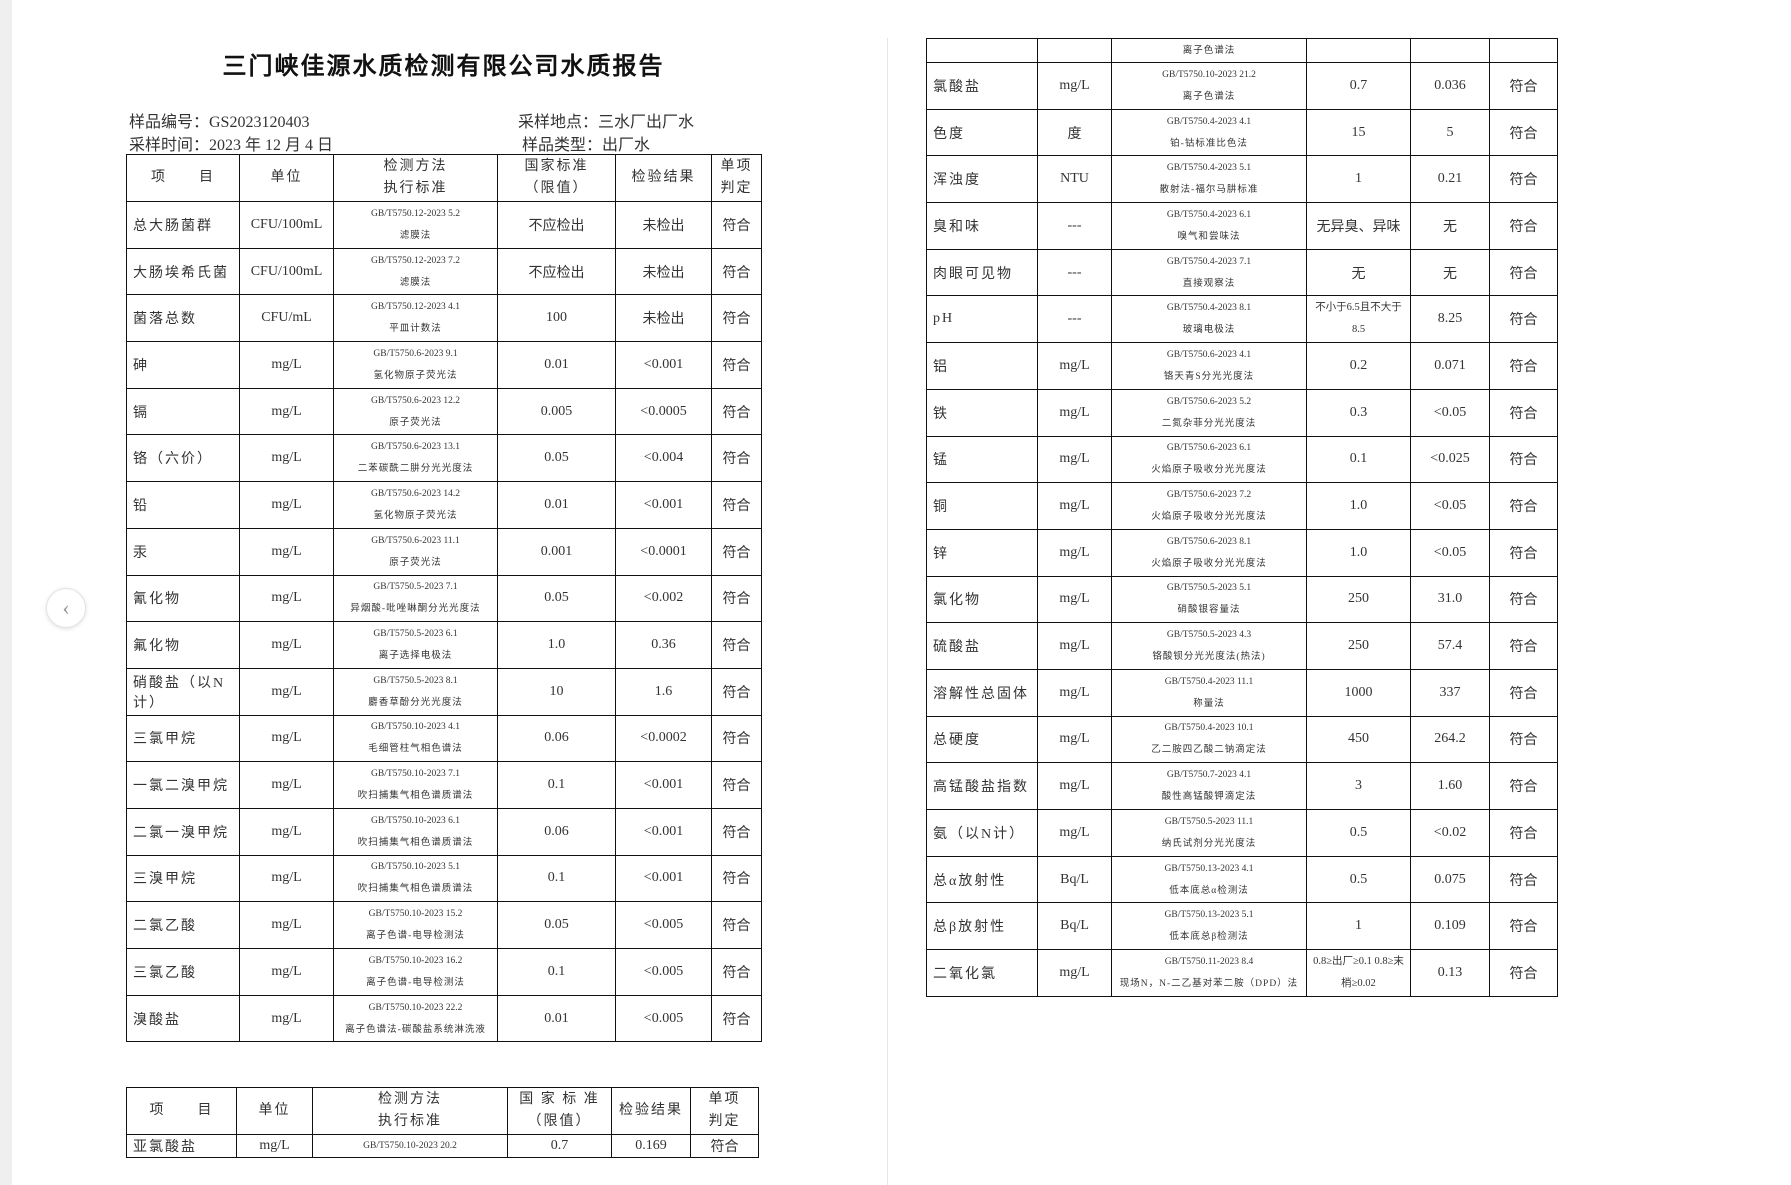  Describe the element at coordinates (556, 831) in the screenshot. I see `limit: 0.06` at that location.